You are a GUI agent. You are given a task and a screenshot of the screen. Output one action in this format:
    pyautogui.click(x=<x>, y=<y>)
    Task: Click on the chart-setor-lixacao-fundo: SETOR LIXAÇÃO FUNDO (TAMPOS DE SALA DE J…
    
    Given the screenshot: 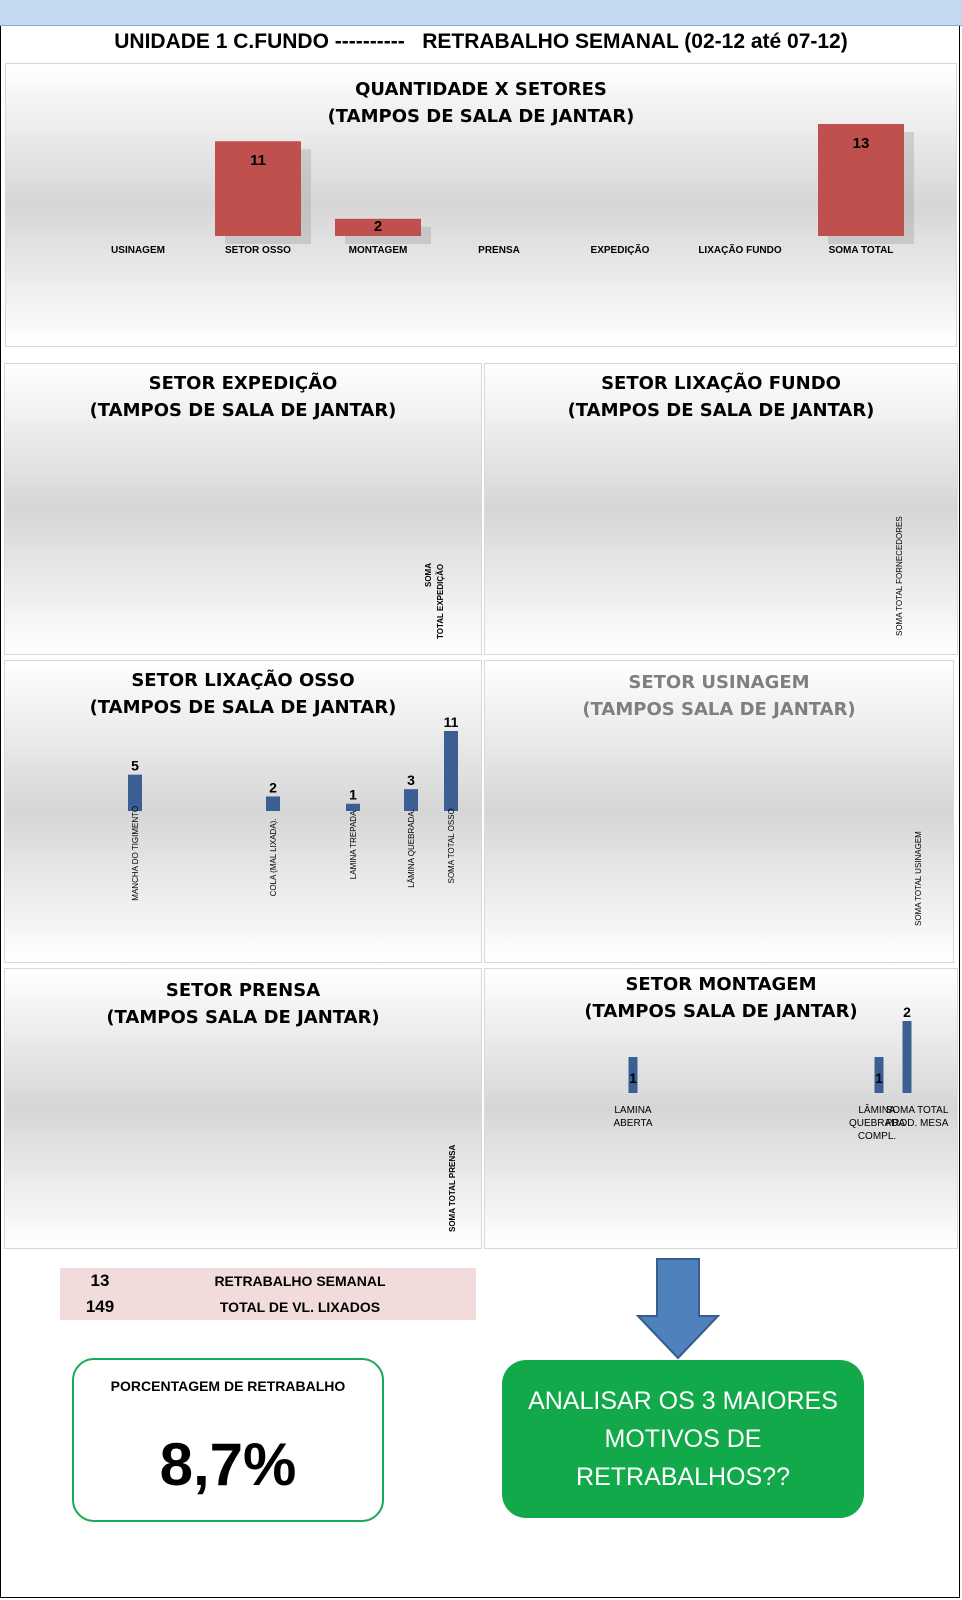 What is the action you would take?
    pyautogui.click(x=721, y=509)
    